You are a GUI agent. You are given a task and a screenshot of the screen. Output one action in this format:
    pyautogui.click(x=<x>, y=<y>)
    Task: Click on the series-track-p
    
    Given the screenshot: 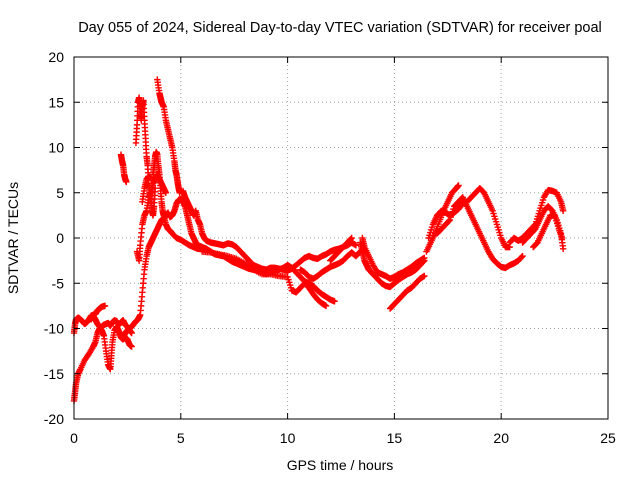 What is the action you would take?
    pyautogui.click(x=393, y=258)
    